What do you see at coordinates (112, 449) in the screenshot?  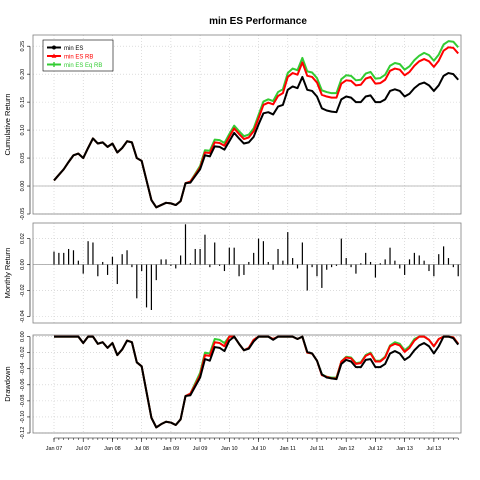 I see `x-tick-label: Jan 08` at bounding box center [112, 449].